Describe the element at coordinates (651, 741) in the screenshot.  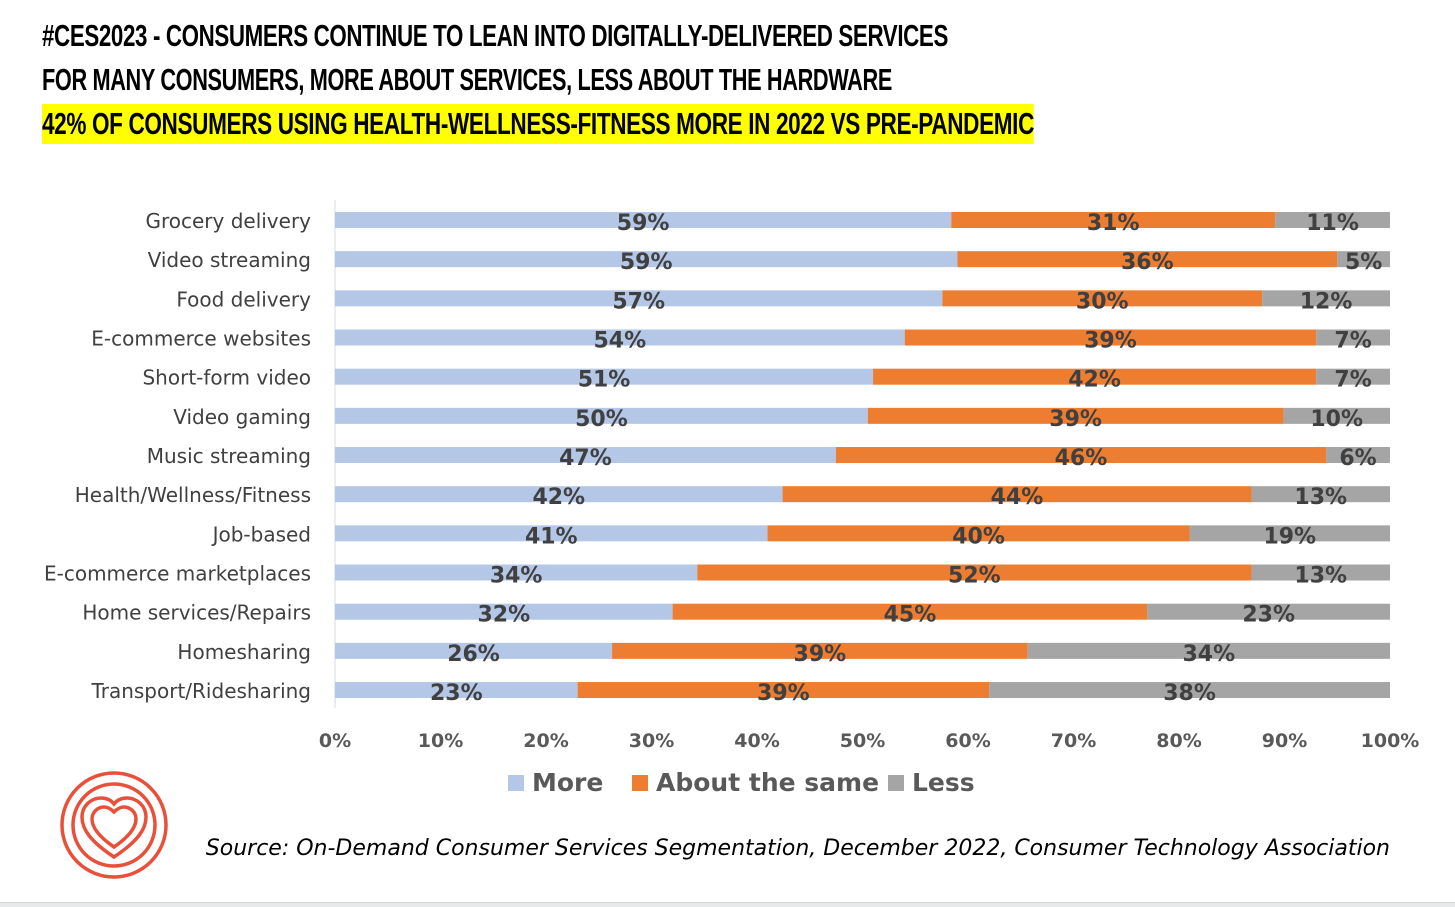
I see `x-tick-label: 30%` at that location.